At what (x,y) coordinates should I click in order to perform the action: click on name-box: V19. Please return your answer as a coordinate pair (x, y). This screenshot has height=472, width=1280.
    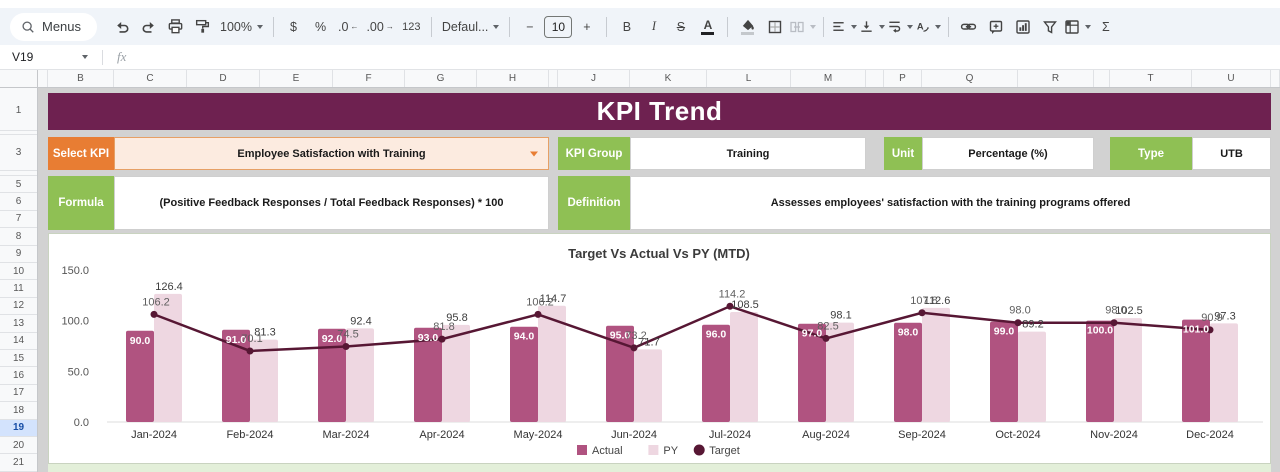
    Looking at the image, I should click on (48, 57).